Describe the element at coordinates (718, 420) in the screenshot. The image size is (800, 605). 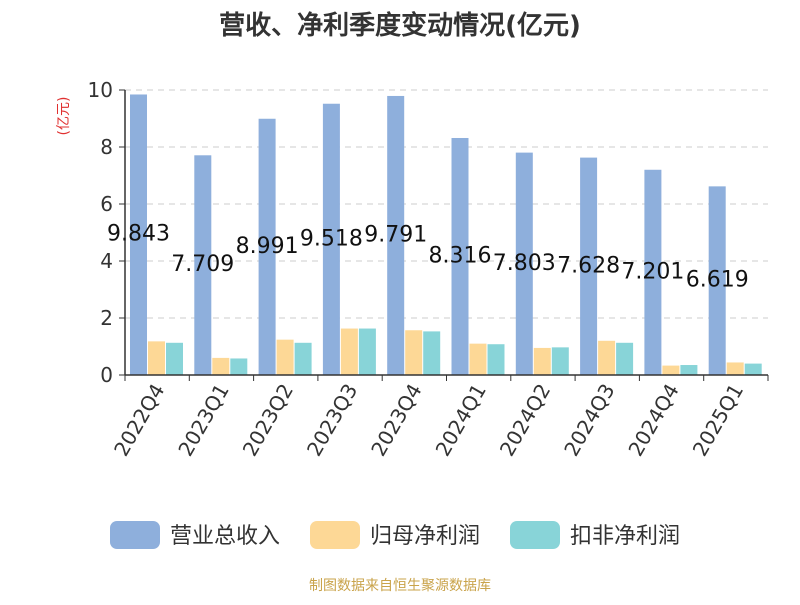
I see `x-tick-label: 2025Q1` at that location.